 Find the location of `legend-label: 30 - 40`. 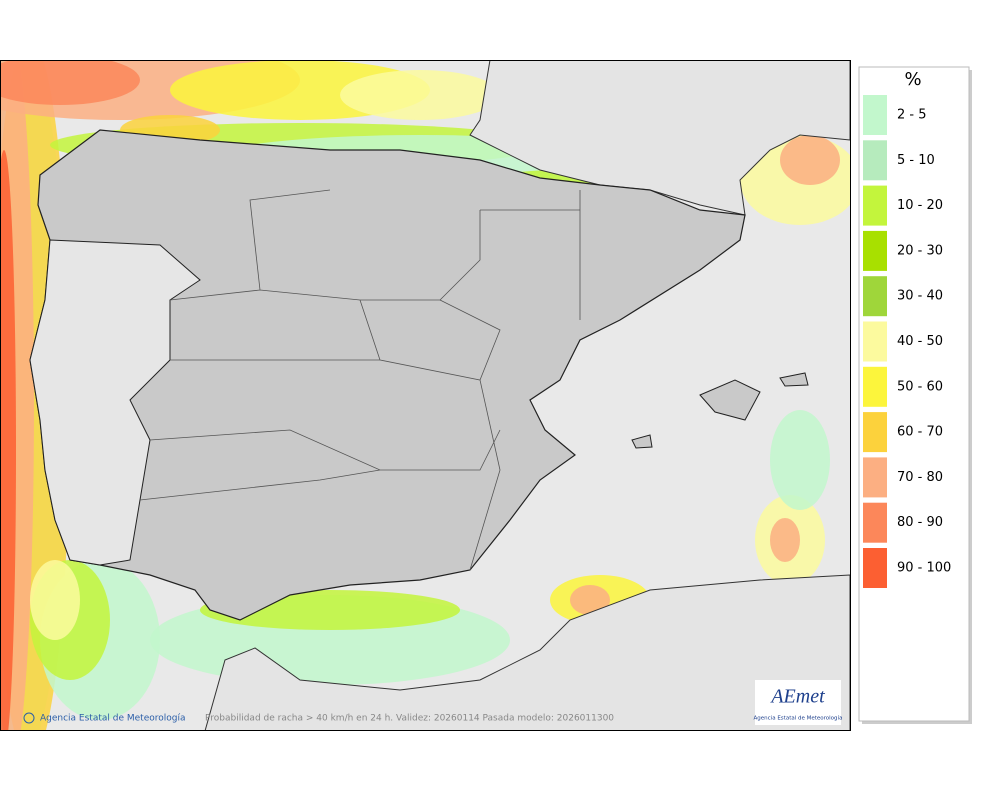

legend-label: 30 - 40 is located at coordinates (920, 296).